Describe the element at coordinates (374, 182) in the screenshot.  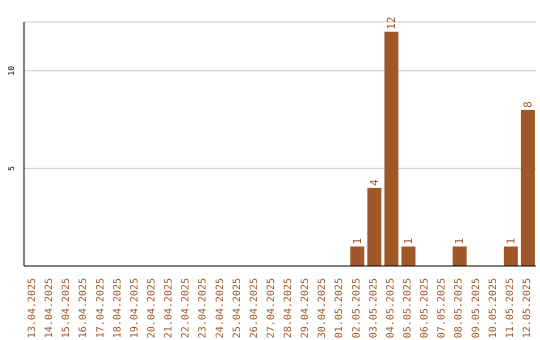
I see `data-label: 4` at that location.